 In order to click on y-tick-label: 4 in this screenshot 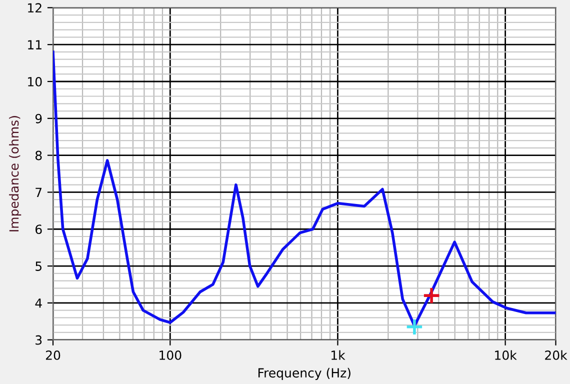, I will do `click(38, 303)`.